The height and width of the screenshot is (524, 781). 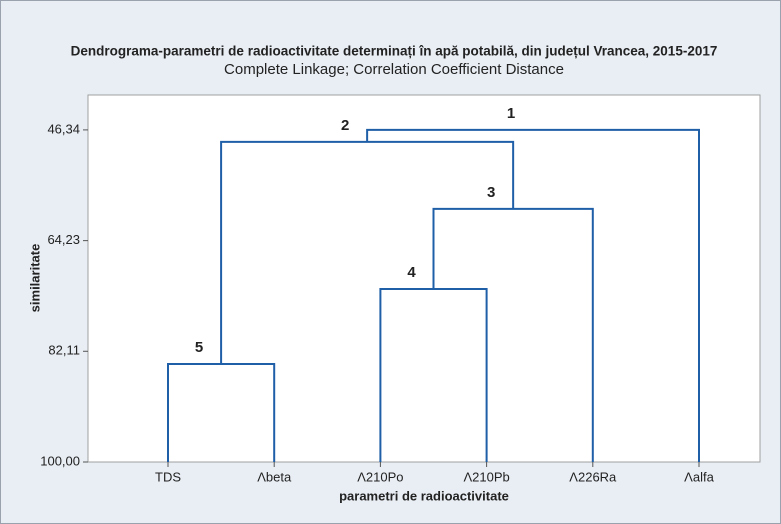 I want to click on x-tick-label: Λalfa, so click(x=699, y=476).